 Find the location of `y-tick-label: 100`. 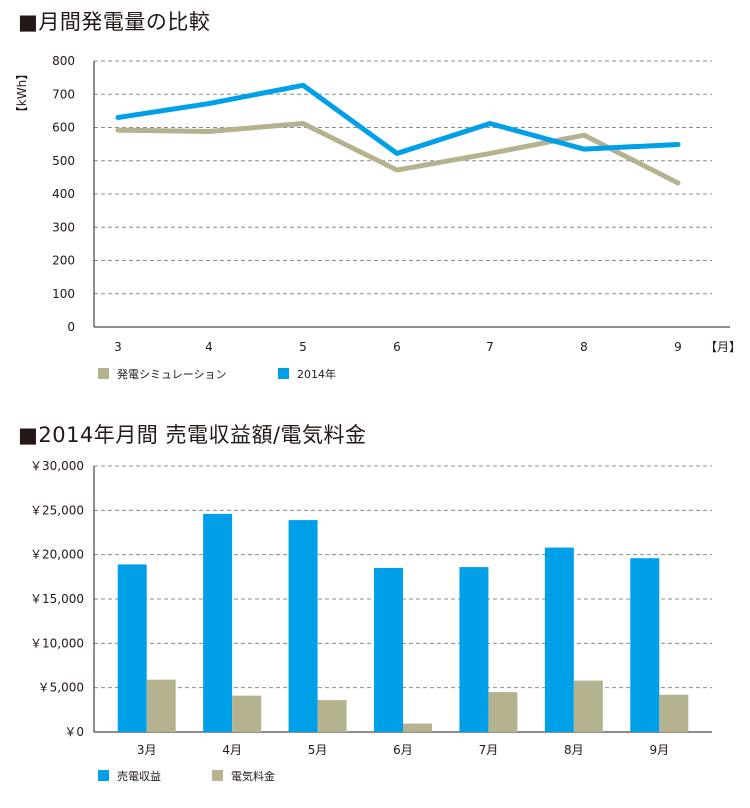

y-tick-label: 100 is located at coordinates (63, 294).